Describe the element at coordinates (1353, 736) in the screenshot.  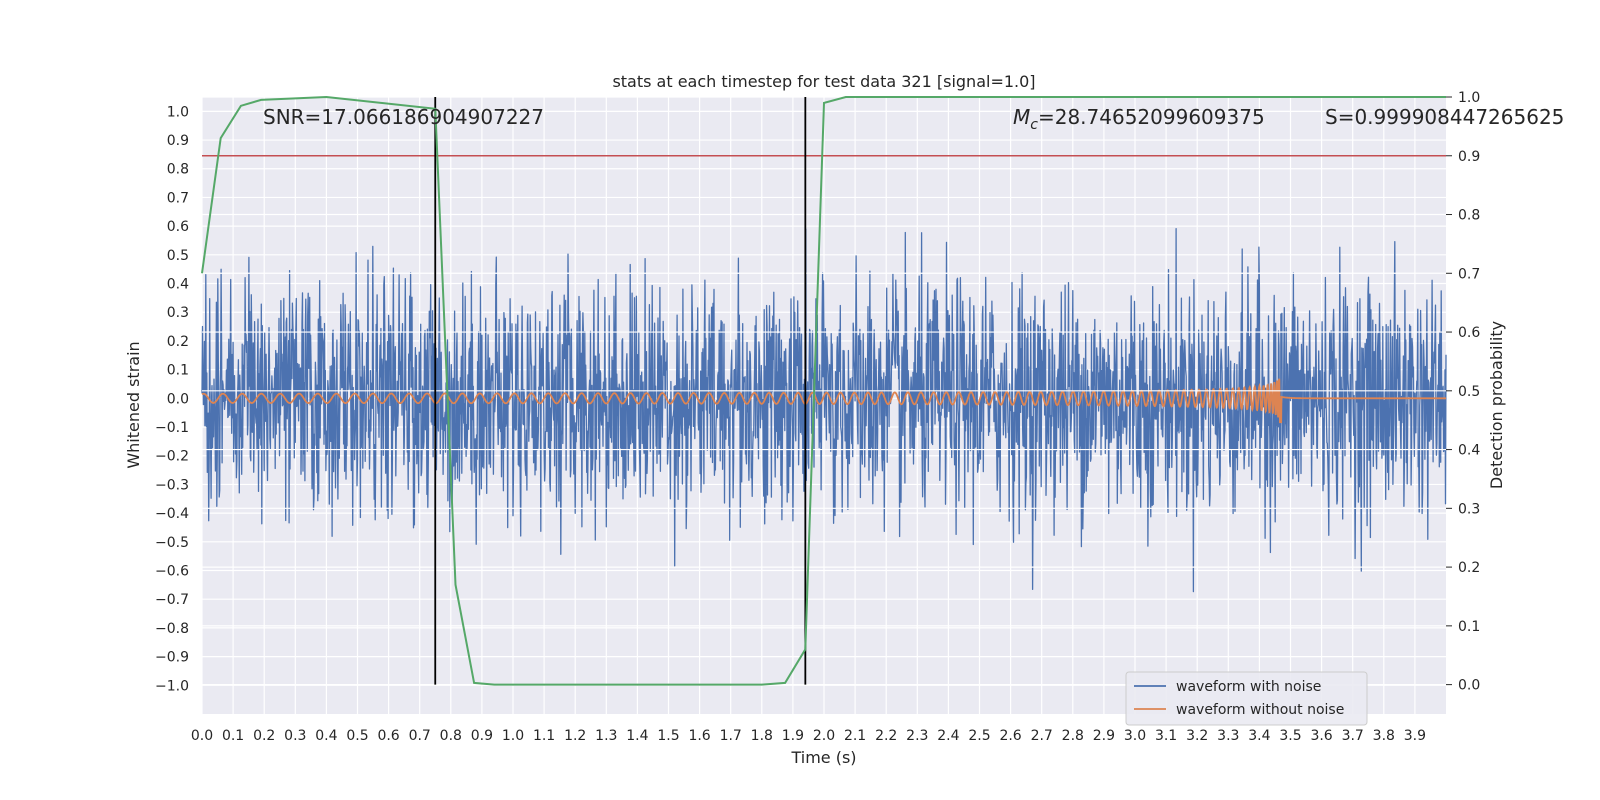
I see `x-tick-label: 3.7` at that location.